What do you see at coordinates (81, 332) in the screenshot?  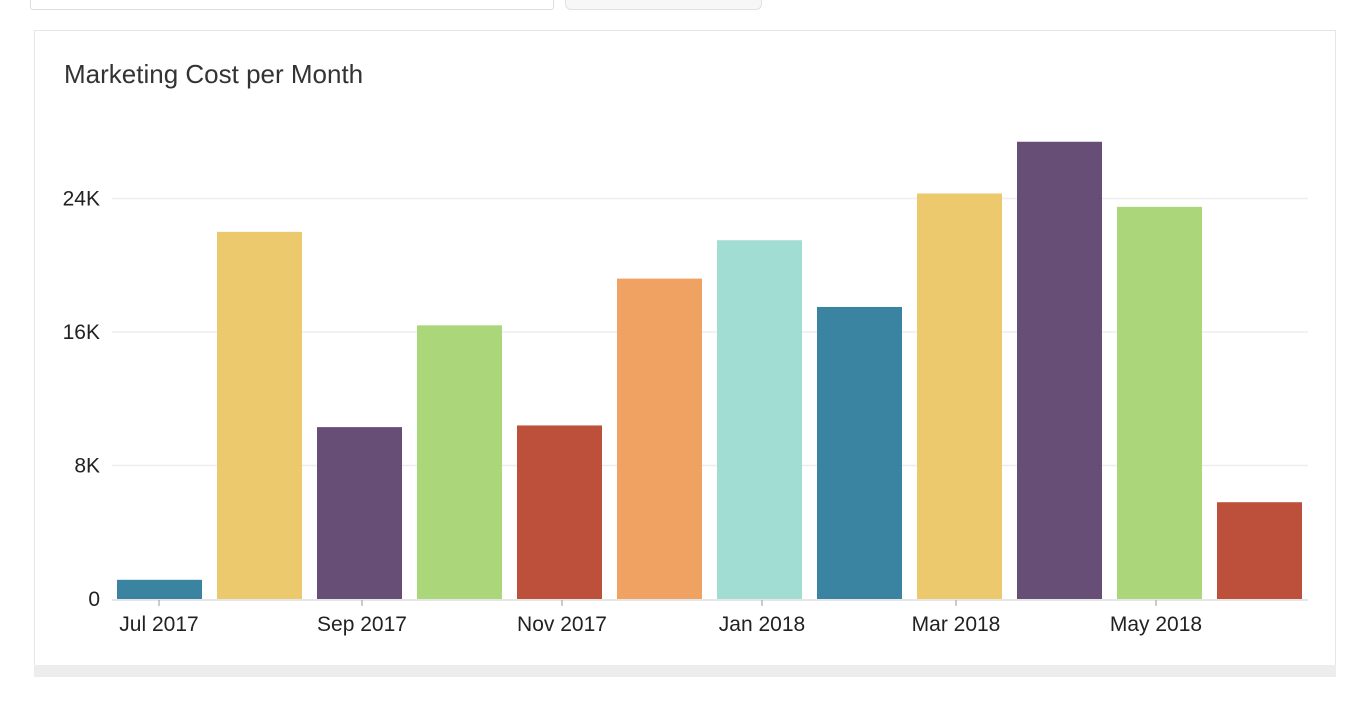 I see `y-tick-label: 16K` at bounding box center [81, 332].